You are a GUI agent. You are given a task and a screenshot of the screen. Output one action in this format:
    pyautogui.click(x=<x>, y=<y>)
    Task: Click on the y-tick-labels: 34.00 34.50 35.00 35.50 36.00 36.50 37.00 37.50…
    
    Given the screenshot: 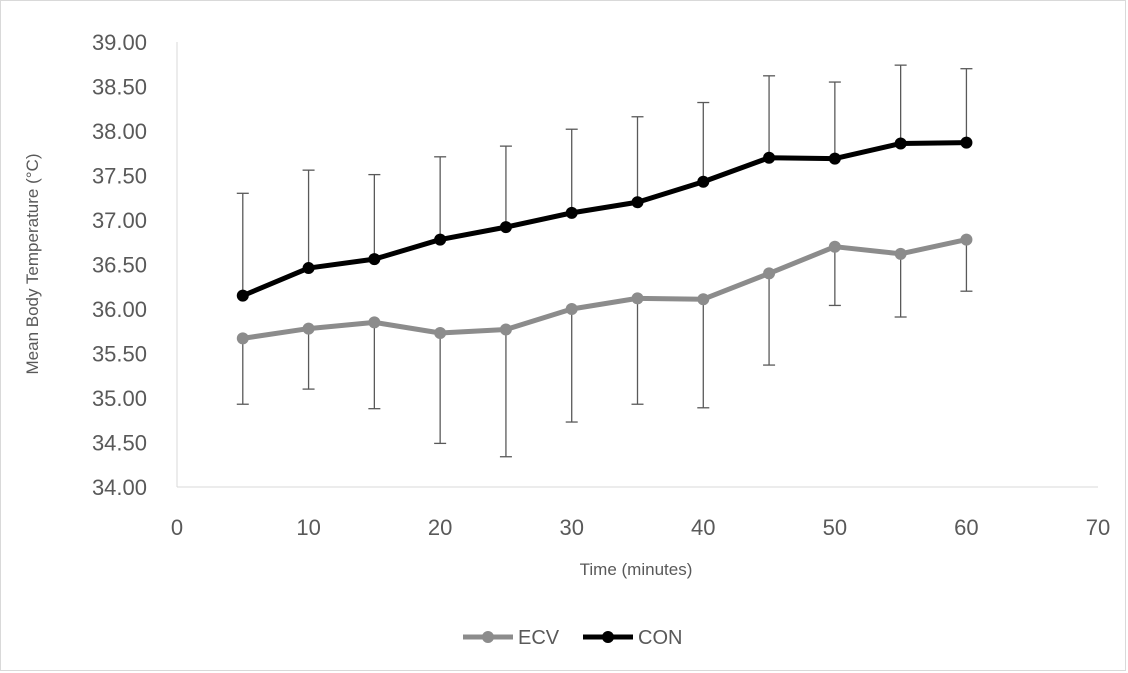 What is the action you would take?
    pyautogui.click(x=119, y=265)
    